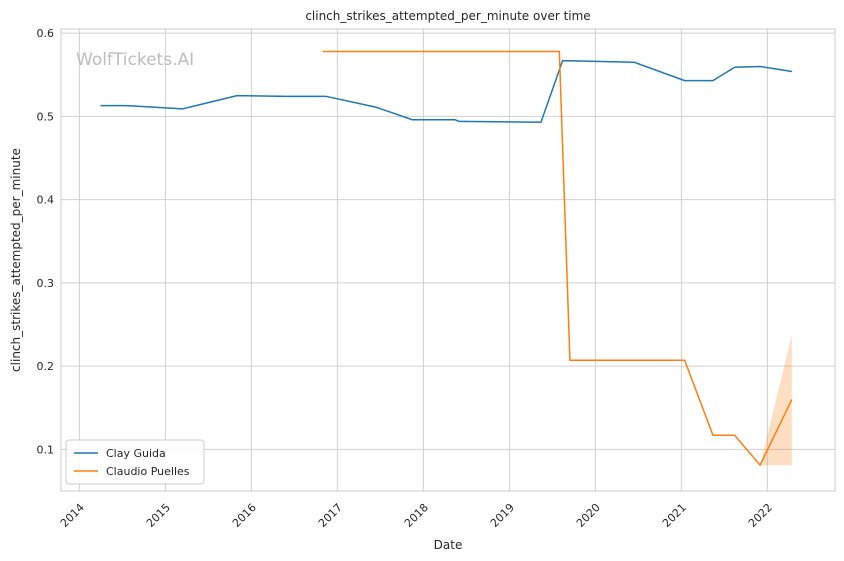  I want to click on y-tick-label: 0.2, so click(46, 366).